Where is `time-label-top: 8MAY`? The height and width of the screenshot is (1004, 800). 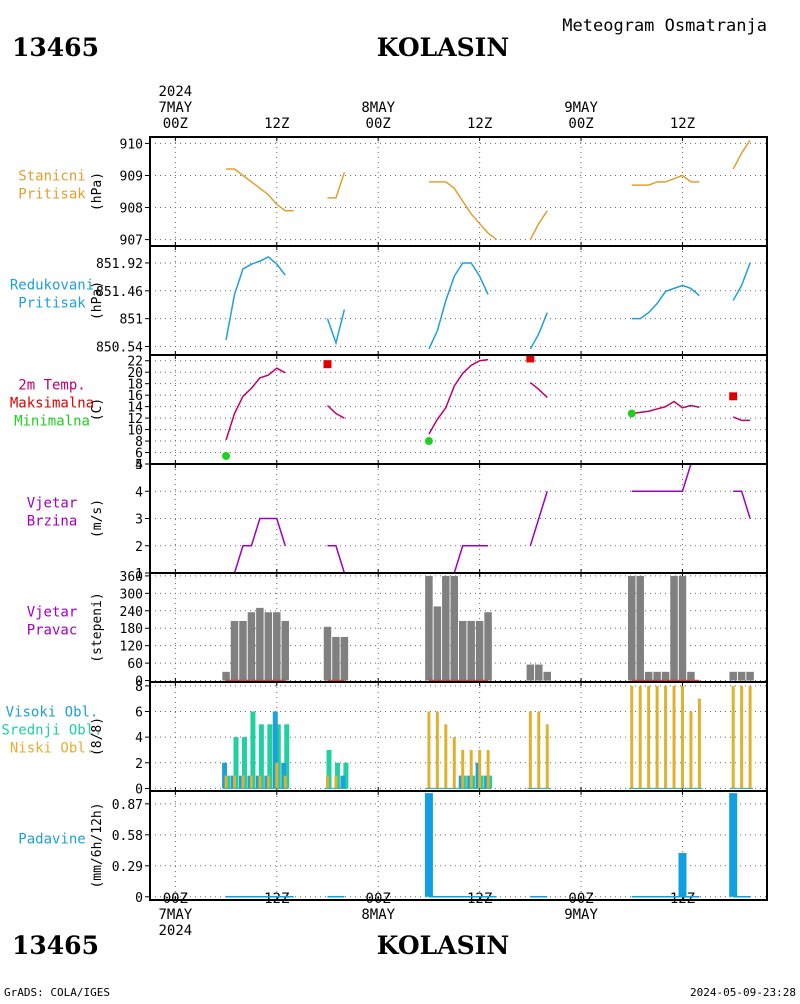 time-label-top: 8MAY is located at coordinates (378, 108).